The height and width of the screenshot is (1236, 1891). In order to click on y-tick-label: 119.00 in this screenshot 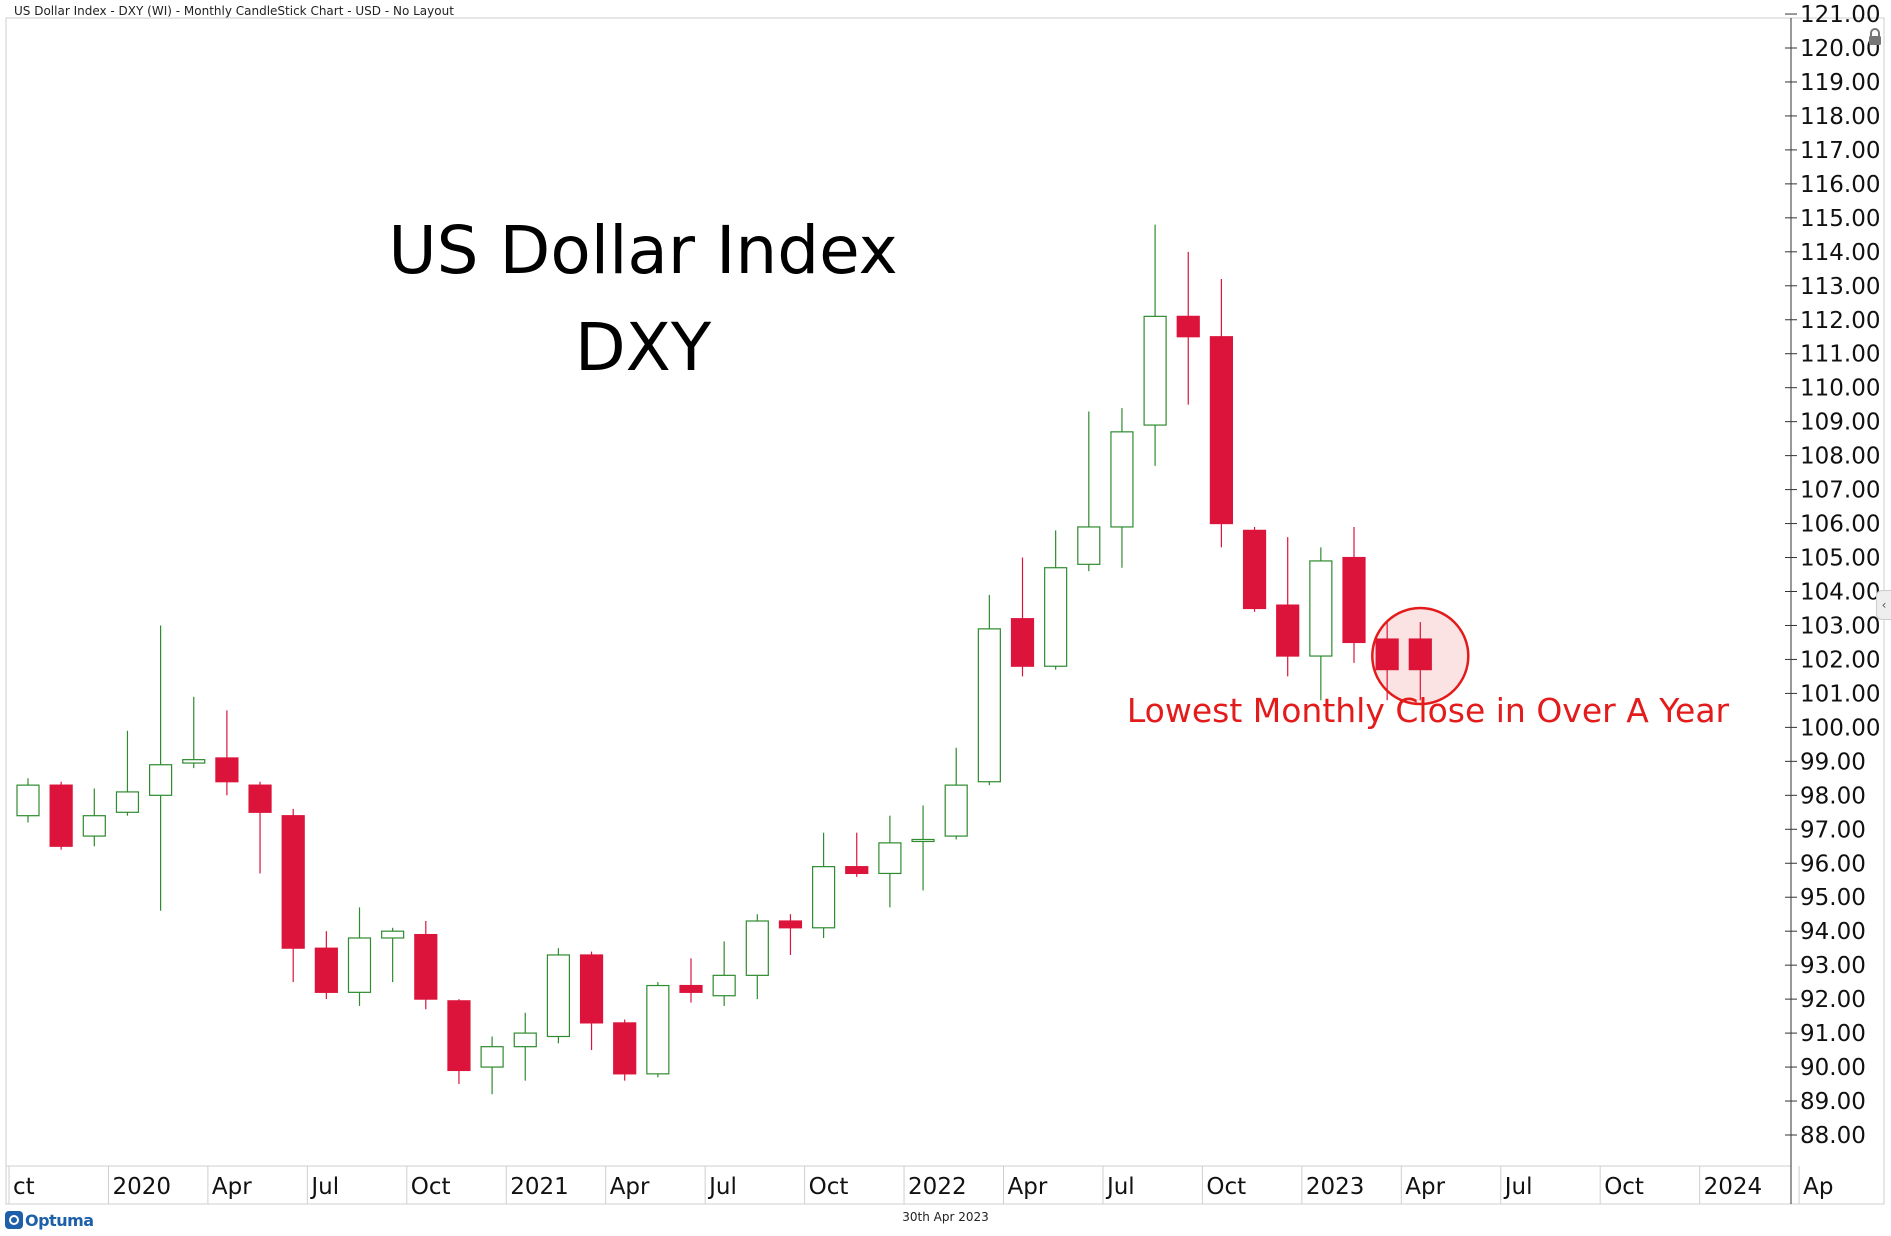, I will do `click(1840, 83)`.